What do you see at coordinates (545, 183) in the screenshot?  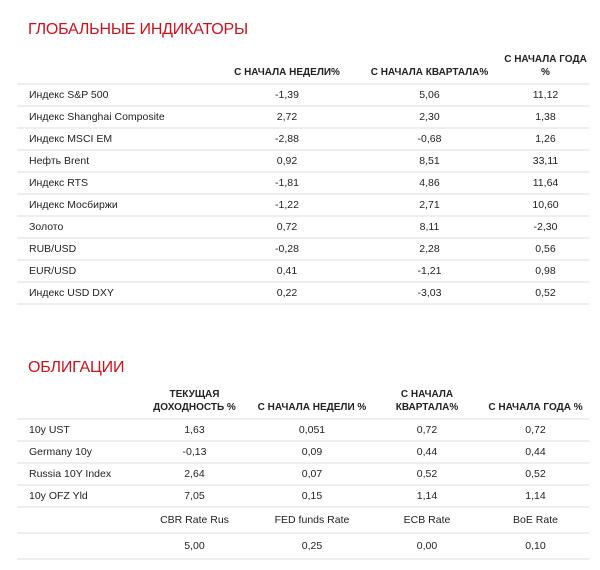 I see `cell-value: 11,64` at bounding box center [545, 183].